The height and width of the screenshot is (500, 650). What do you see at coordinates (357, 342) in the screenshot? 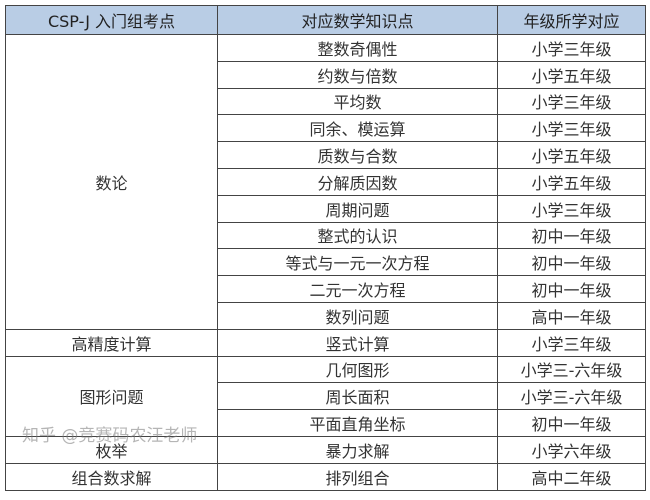
I see `math-point-cell: 竖式计算` at bounding box center [357, 342].